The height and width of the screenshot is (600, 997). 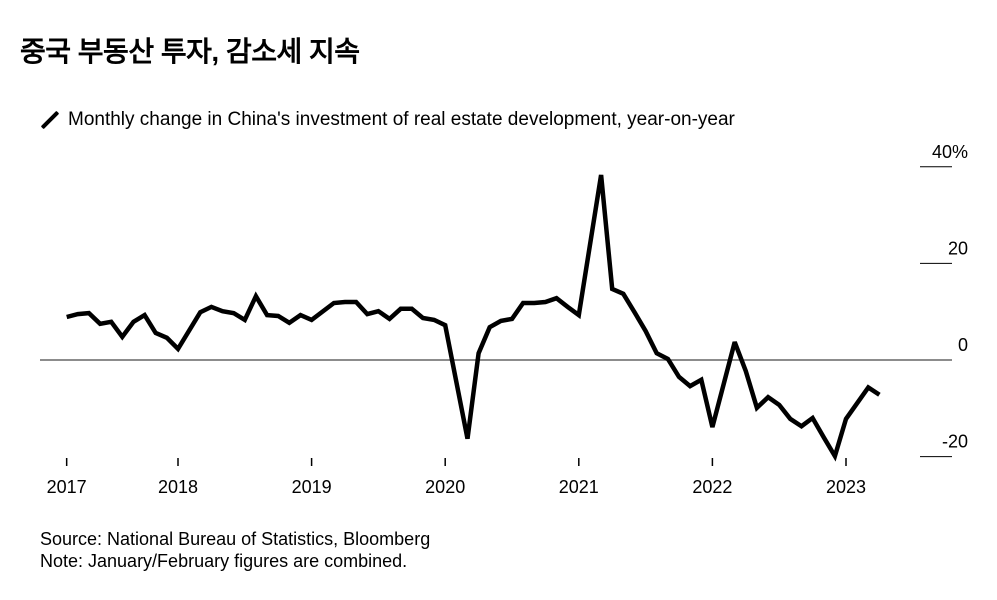 What do you see at coordinates (712, 487) in the screenshot?
I see `x-tick-label: 2022` at bounding box center [712, 487].